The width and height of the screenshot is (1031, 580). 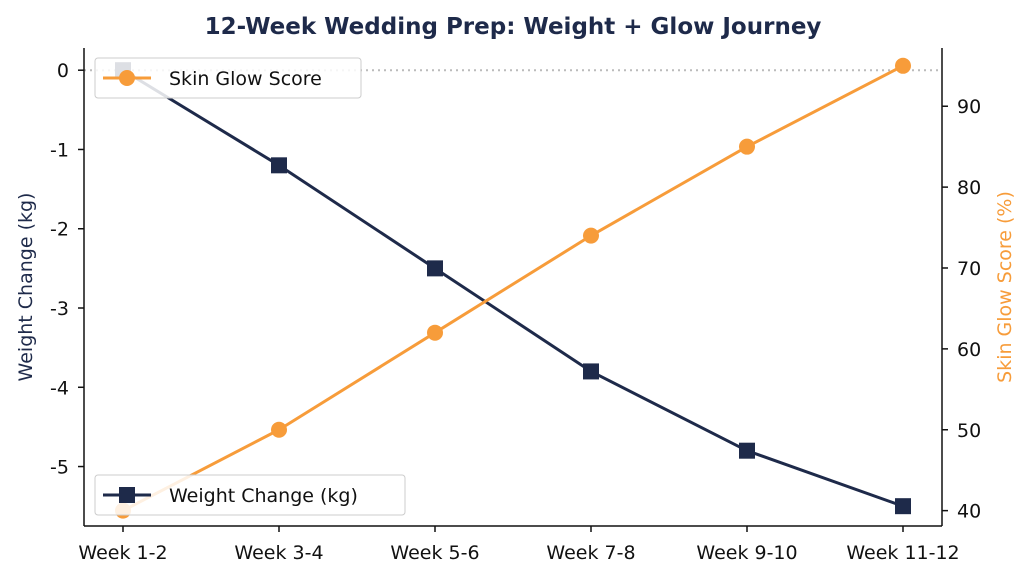 I want to click on x-tick-label: Week 11-12, so click(x=902, y=553).